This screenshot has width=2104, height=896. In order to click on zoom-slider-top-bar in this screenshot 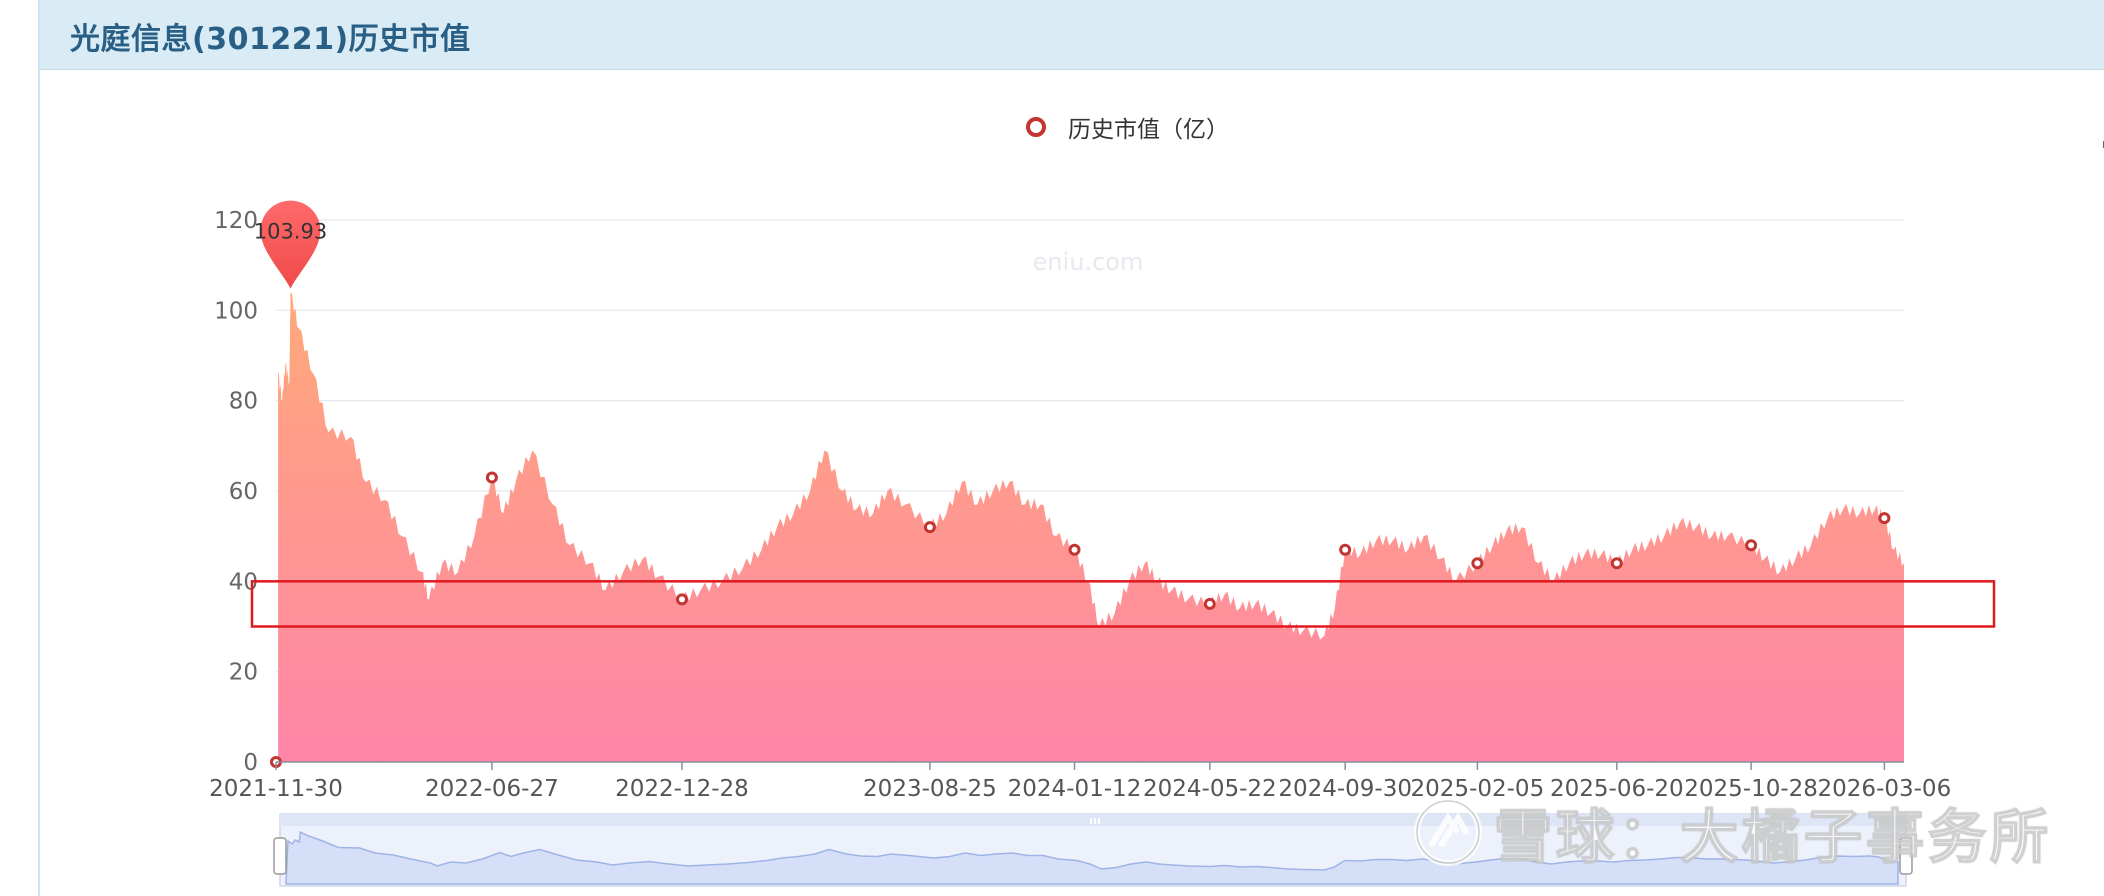, I will do `click(1093, 820)`.